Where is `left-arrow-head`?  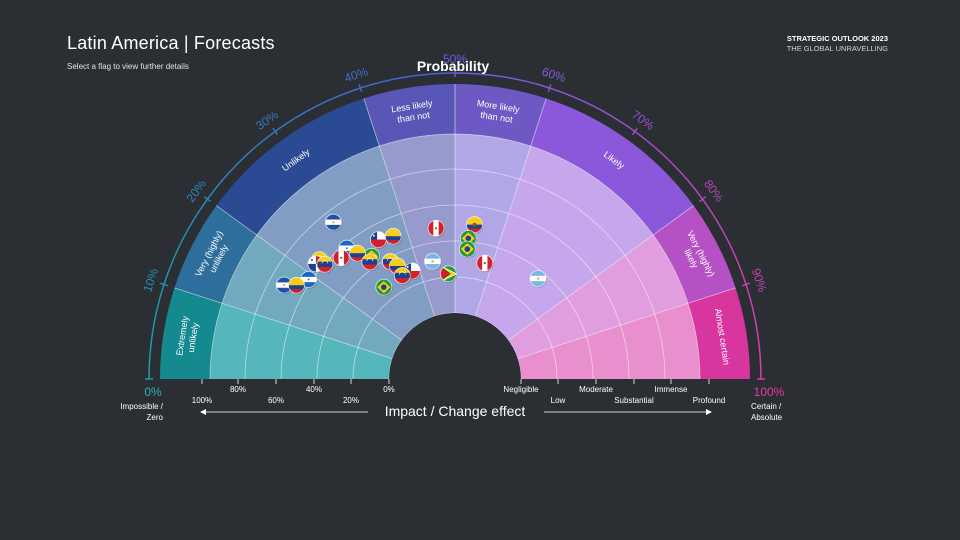
left-arrow-head is located at coordinates (203, 412).